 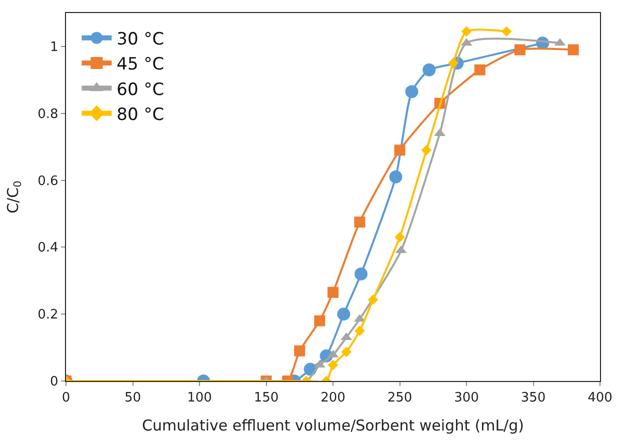 I want to click on x-tick-label: 100, so click(x=199, y=398).